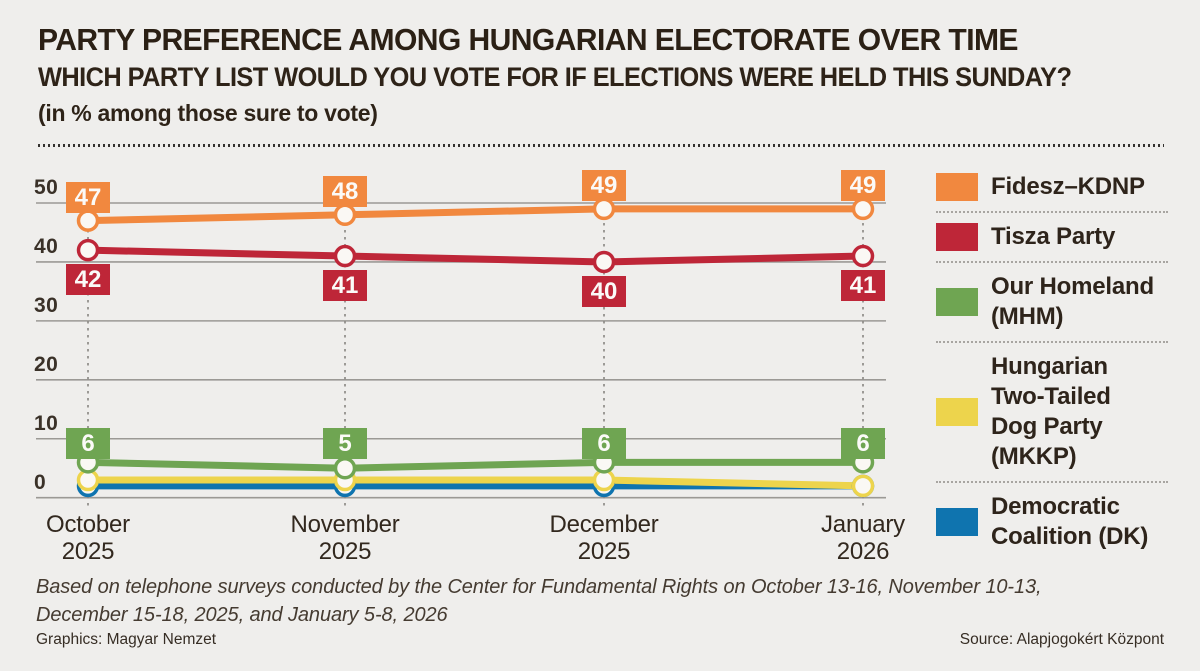 The width and height of the screenshot is (1200, 671). I want to click on x-tick-october-2025: October 2025, so click(88, 538).